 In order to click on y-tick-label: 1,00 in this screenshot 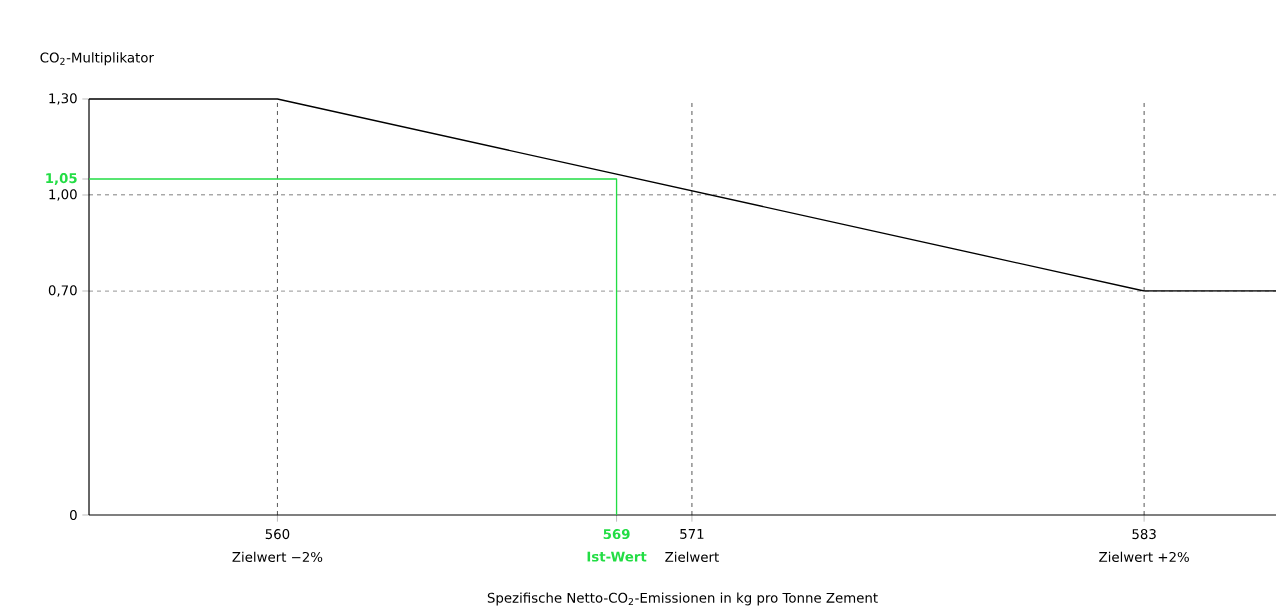, I will do `click(63, 195)`.